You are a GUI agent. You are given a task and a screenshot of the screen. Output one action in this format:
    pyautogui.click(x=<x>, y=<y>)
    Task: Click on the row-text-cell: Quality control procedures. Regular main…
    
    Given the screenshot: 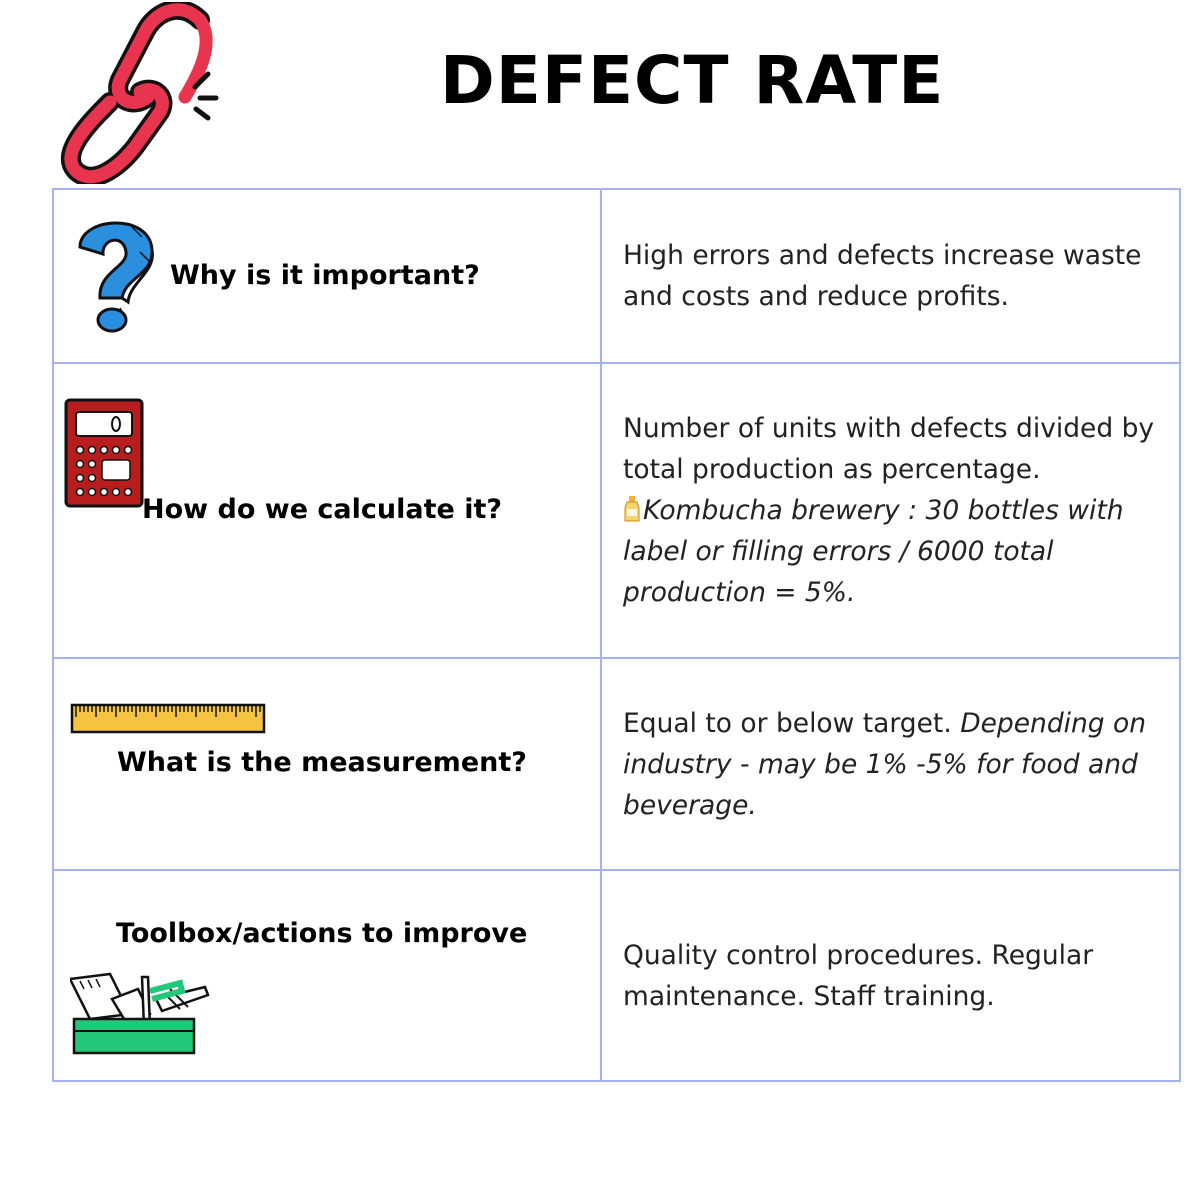 What is the action you would take?
    pyautogui.click(x=890, y=975)
    